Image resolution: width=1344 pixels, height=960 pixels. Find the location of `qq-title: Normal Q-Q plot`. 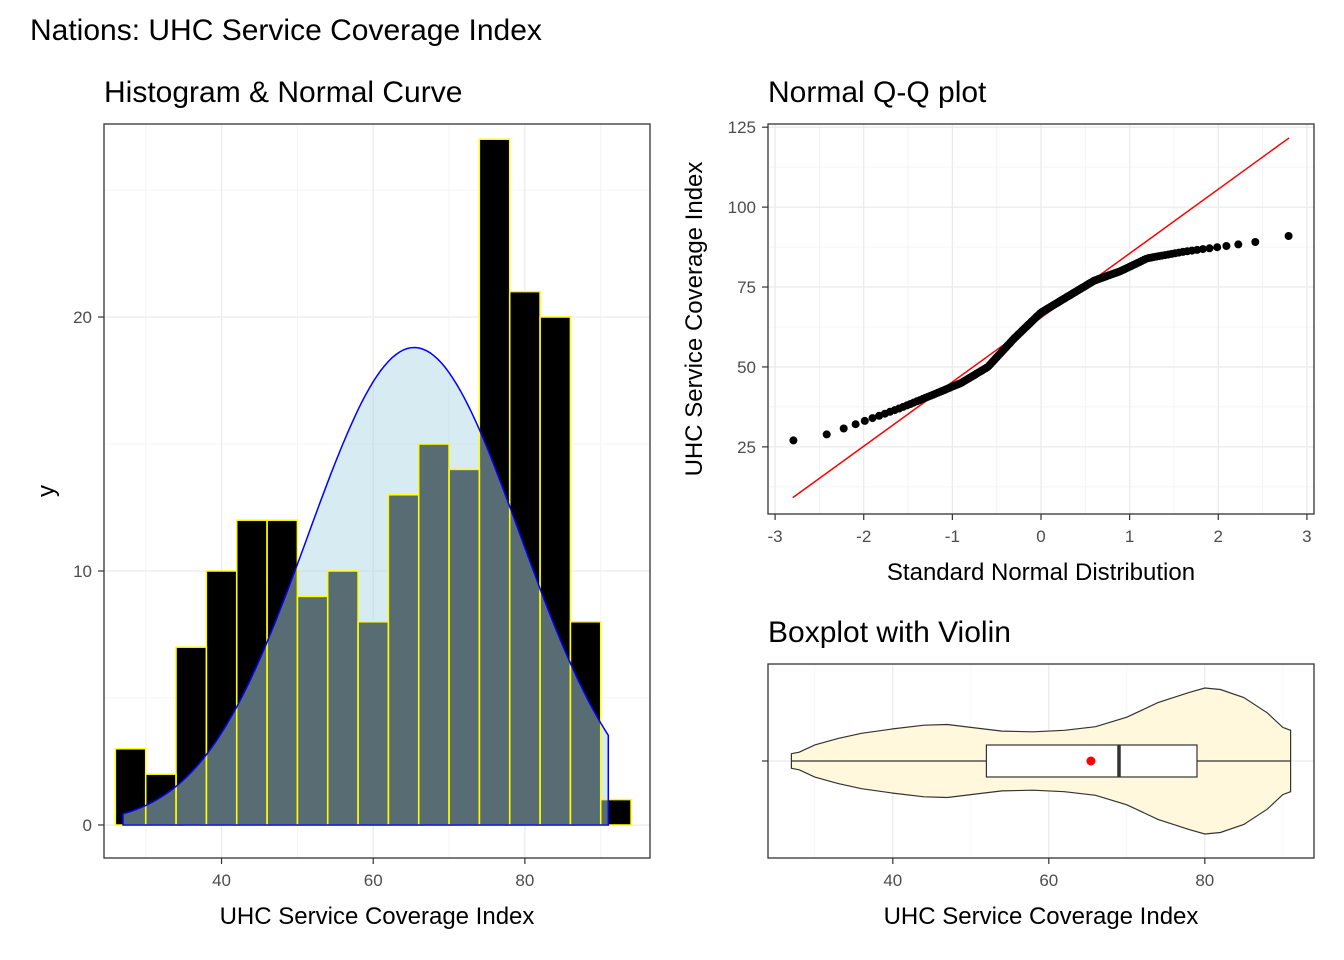

qq-title: Normal Q-Q plot is located at coordinates (877, 92).